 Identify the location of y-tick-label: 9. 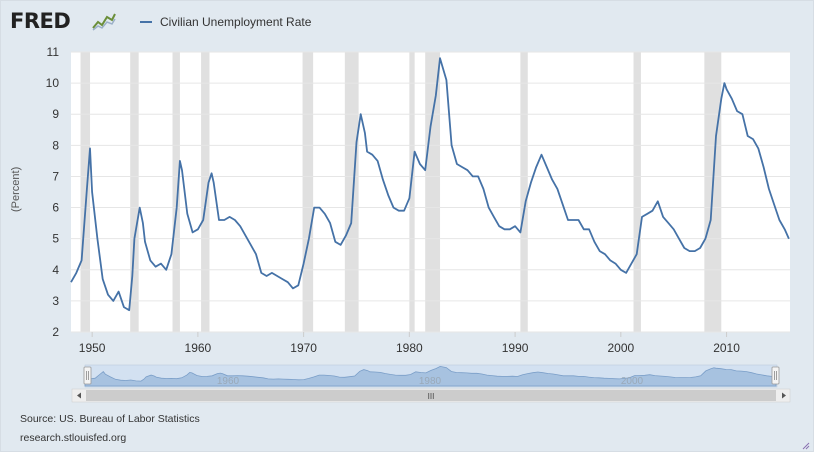
(55, 114).